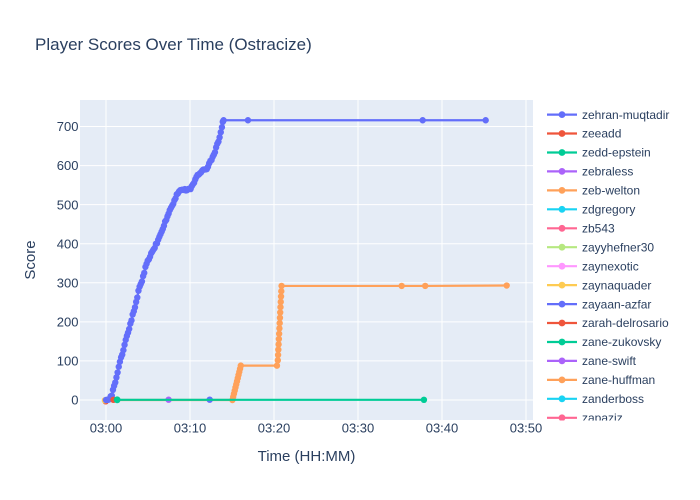  What do you see at coordinates (618, 380) in the screenshot?
I see `svg-text: zane-huffman` at bounding box center [618, 380].